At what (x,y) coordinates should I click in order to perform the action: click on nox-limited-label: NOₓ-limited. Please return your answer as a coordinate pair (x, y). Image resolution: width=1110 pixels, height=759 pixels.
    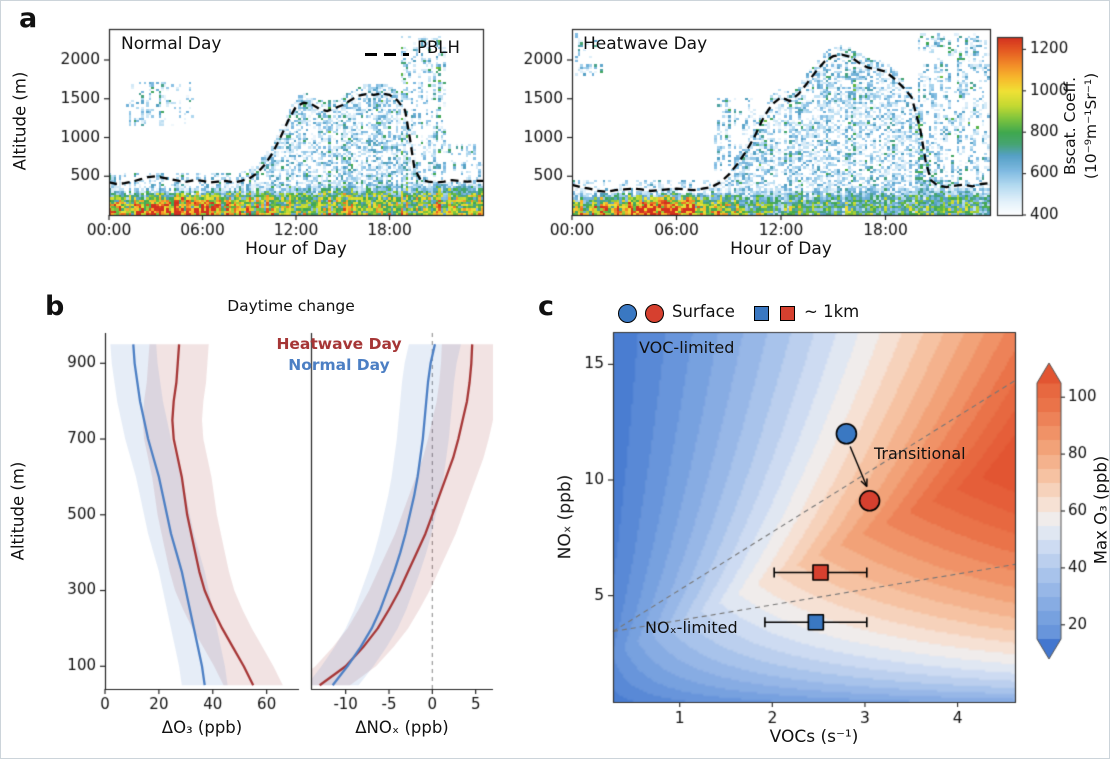
    Looking at the image, I should click on (691, 627).